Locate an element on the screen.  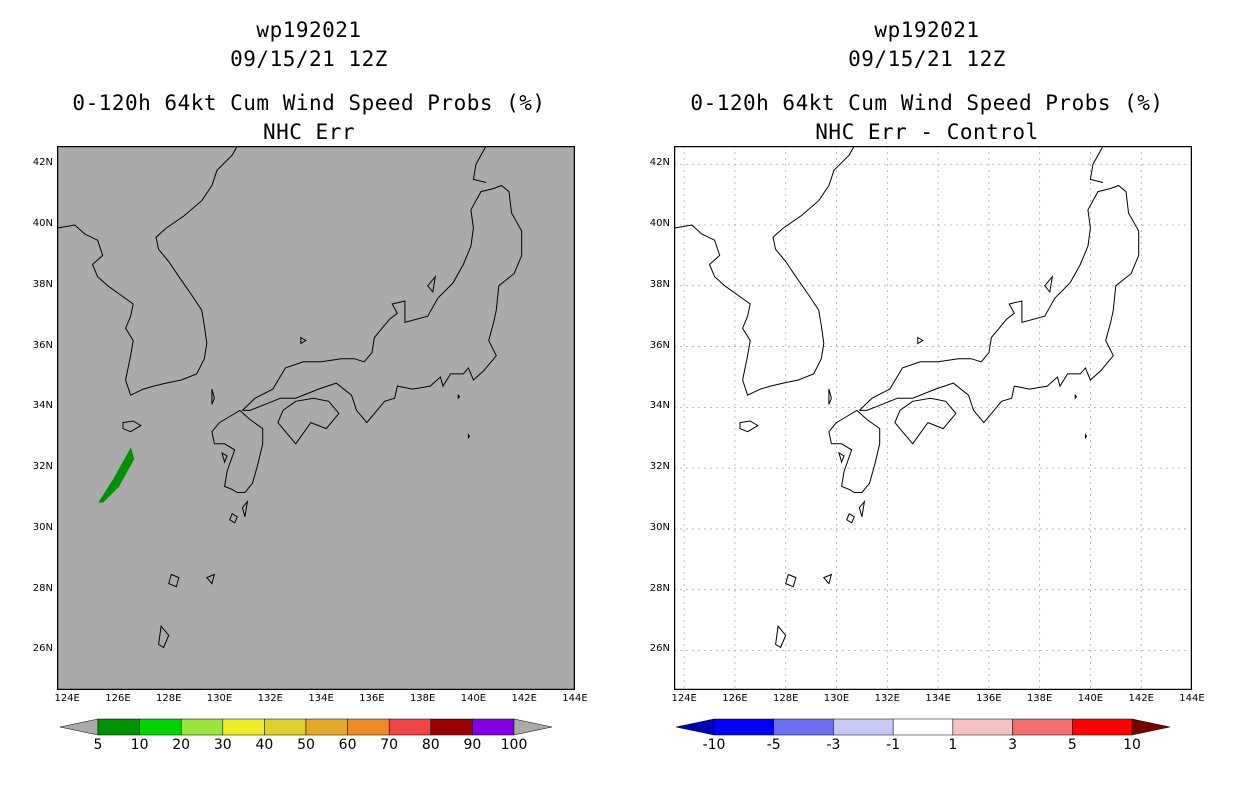
colorbar-label: -1 is located at coordinates (893, 745).